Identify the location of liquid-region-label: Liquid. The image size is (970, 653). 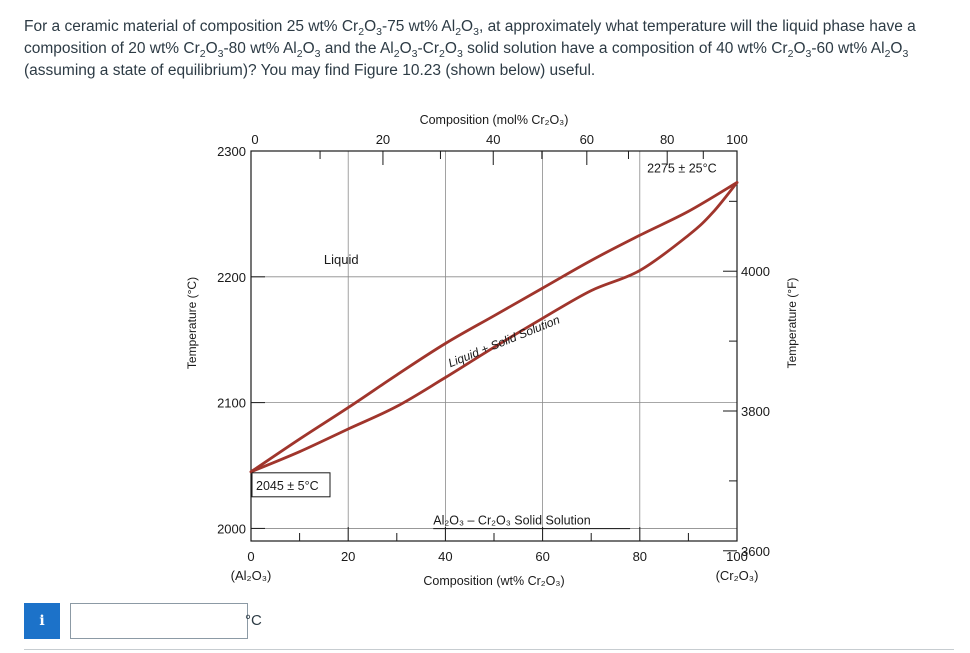
(341, 259).